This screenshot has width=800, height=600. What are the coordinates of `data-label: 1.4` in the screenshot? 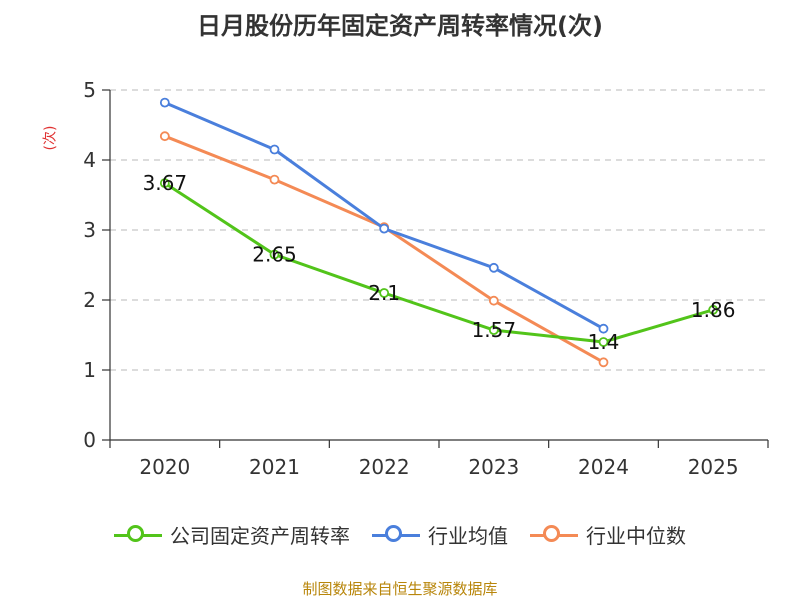 It's located at (604, 342).